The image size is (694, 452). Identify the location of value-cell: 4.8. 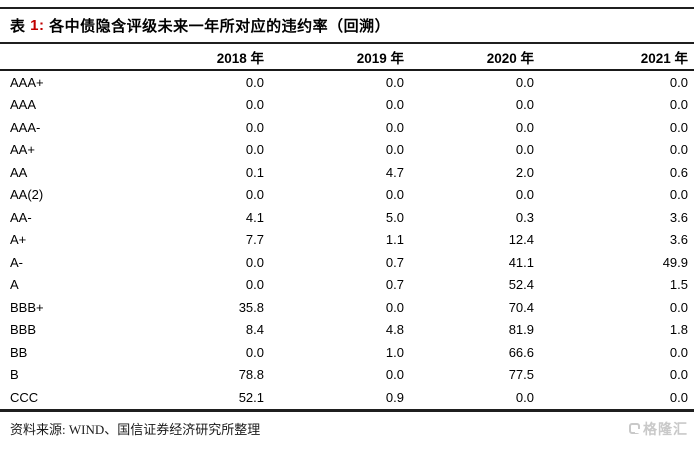
(394, 330).